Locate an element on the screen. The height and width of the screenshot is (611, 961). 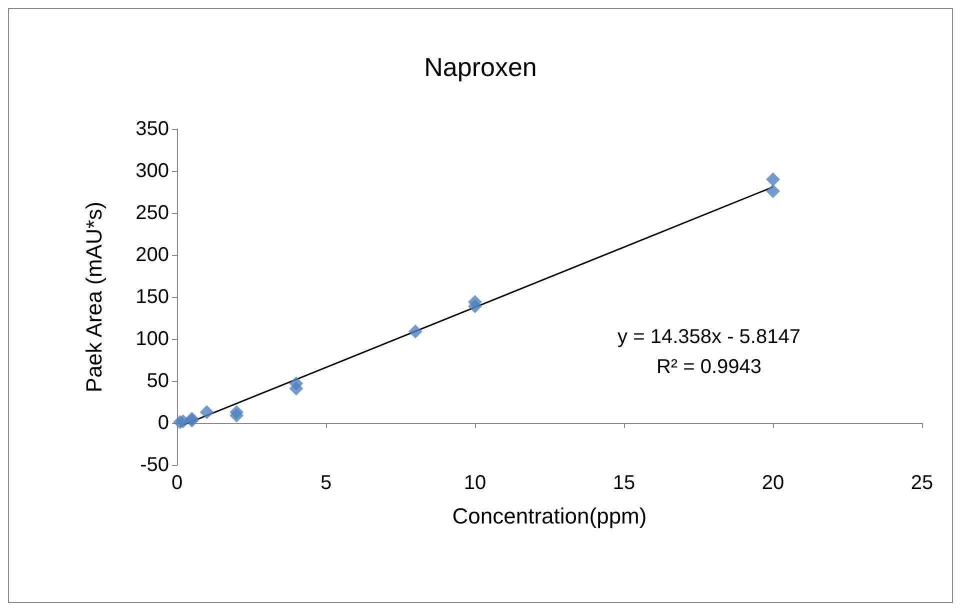
x-tick-label: 0 is located at coordinates (177, 483).